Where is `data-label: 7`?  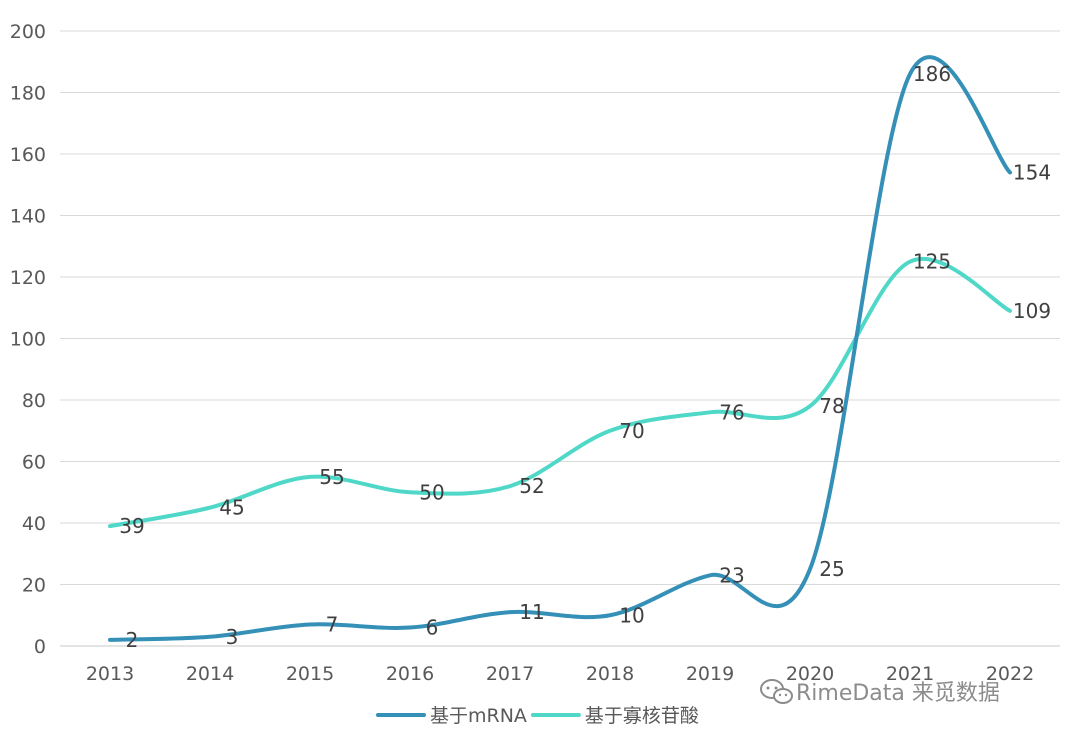 data-label: 7 is located at coordinates (332, 624).